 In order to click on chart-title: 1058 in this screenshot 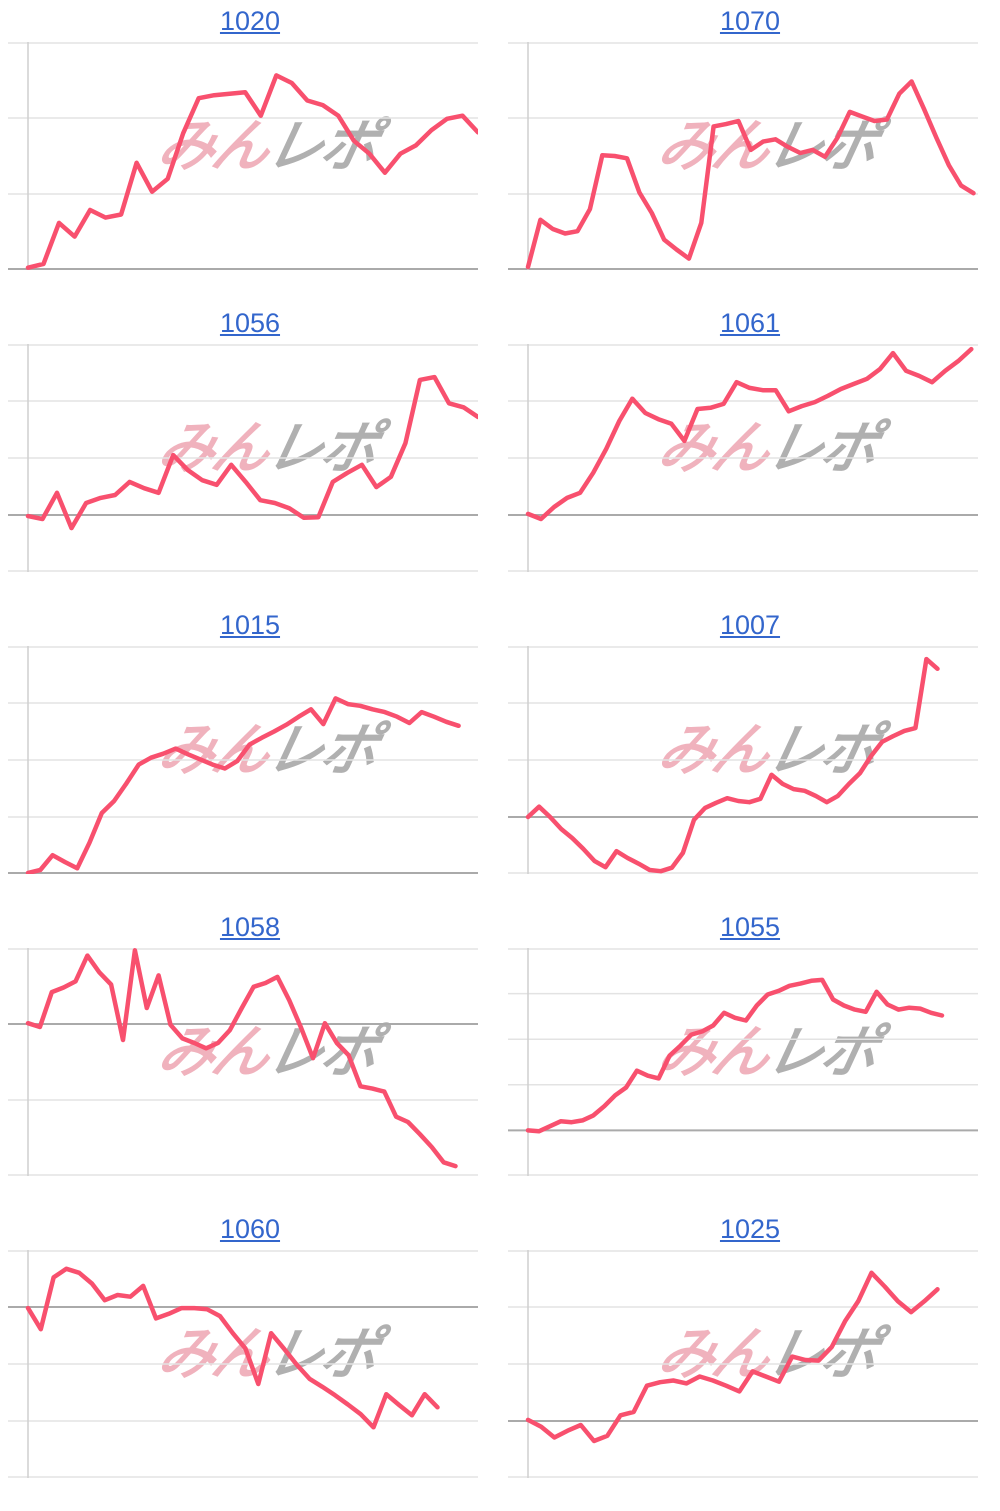, I will do `click(250, 926)`.